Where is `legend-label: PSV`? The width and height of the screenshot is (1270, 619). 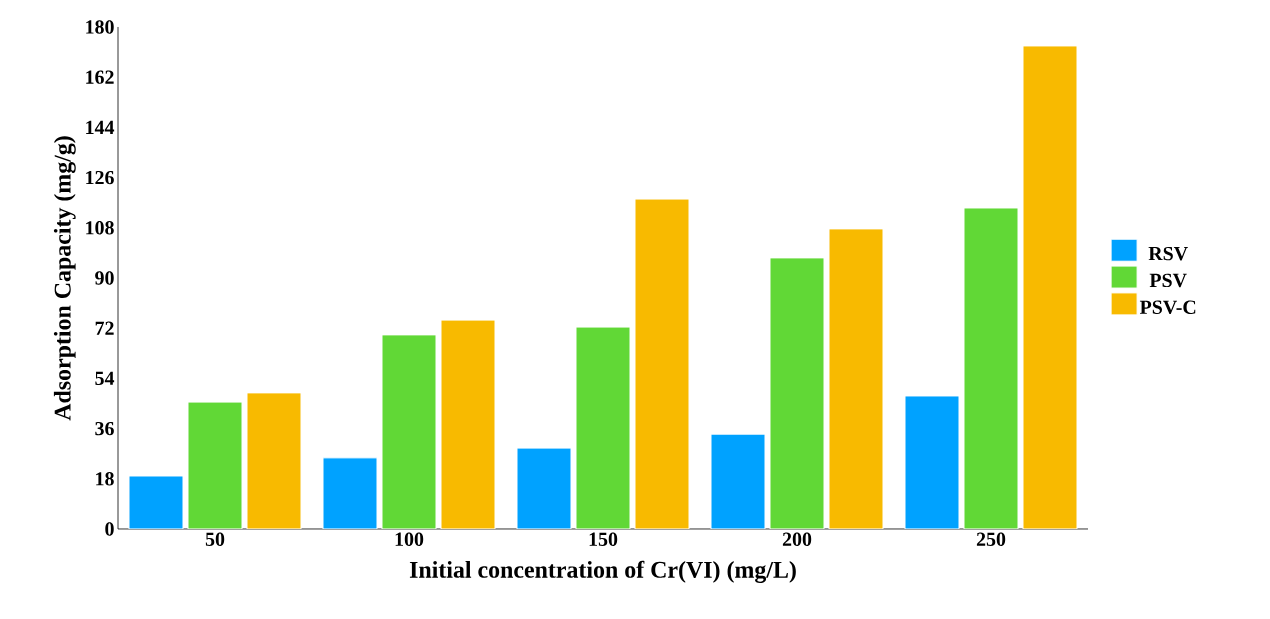
legend-label: PSV is located at coordinates (1168, 280).